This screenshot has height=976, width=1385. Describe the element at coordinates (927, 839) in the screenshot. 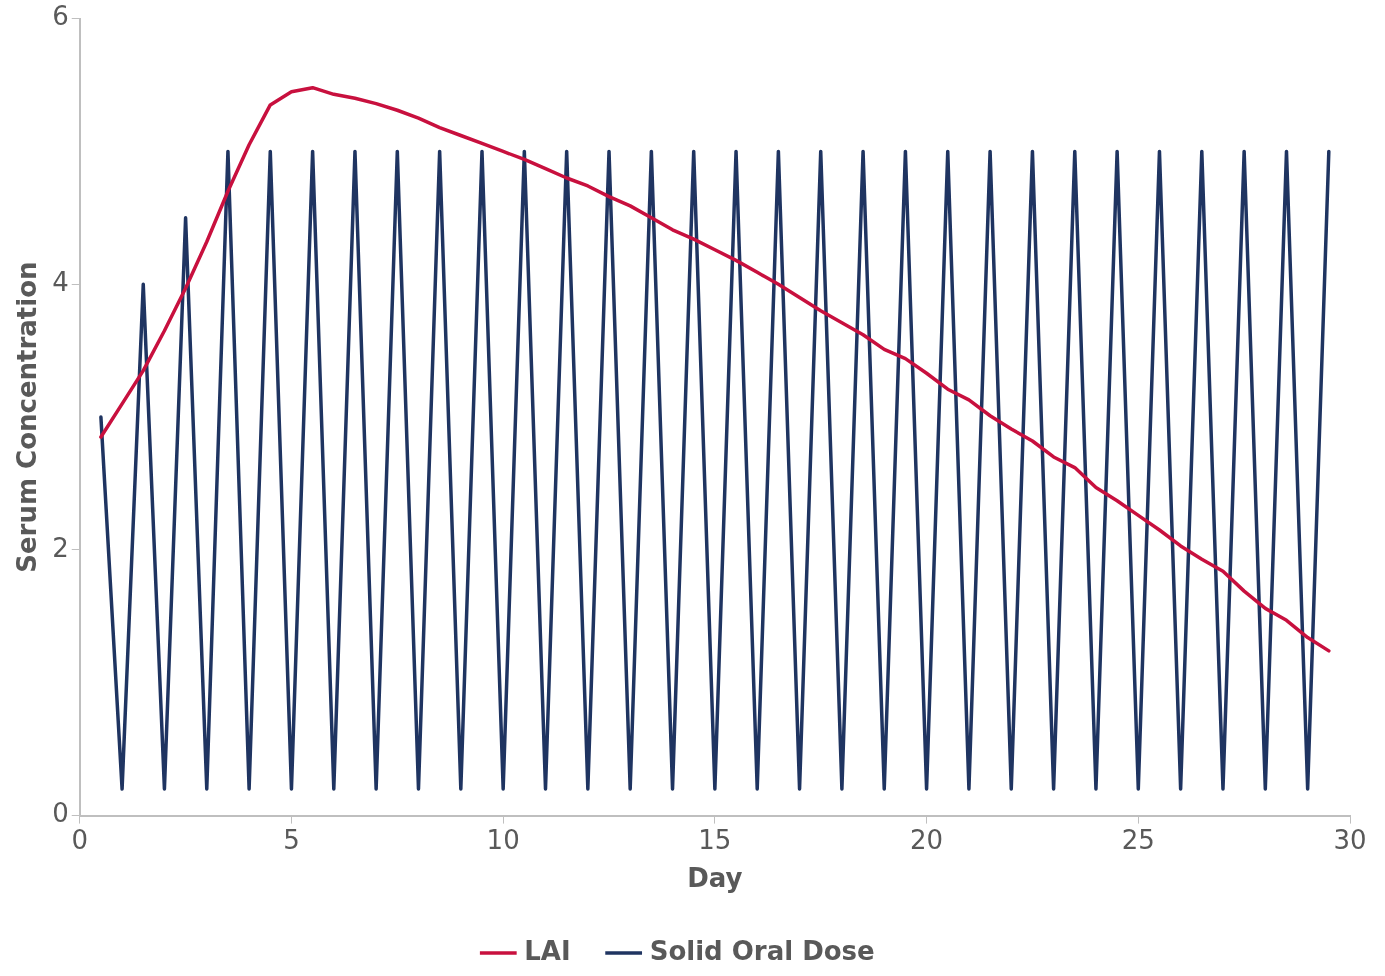

I see `x-tick-label: 20` at that location.